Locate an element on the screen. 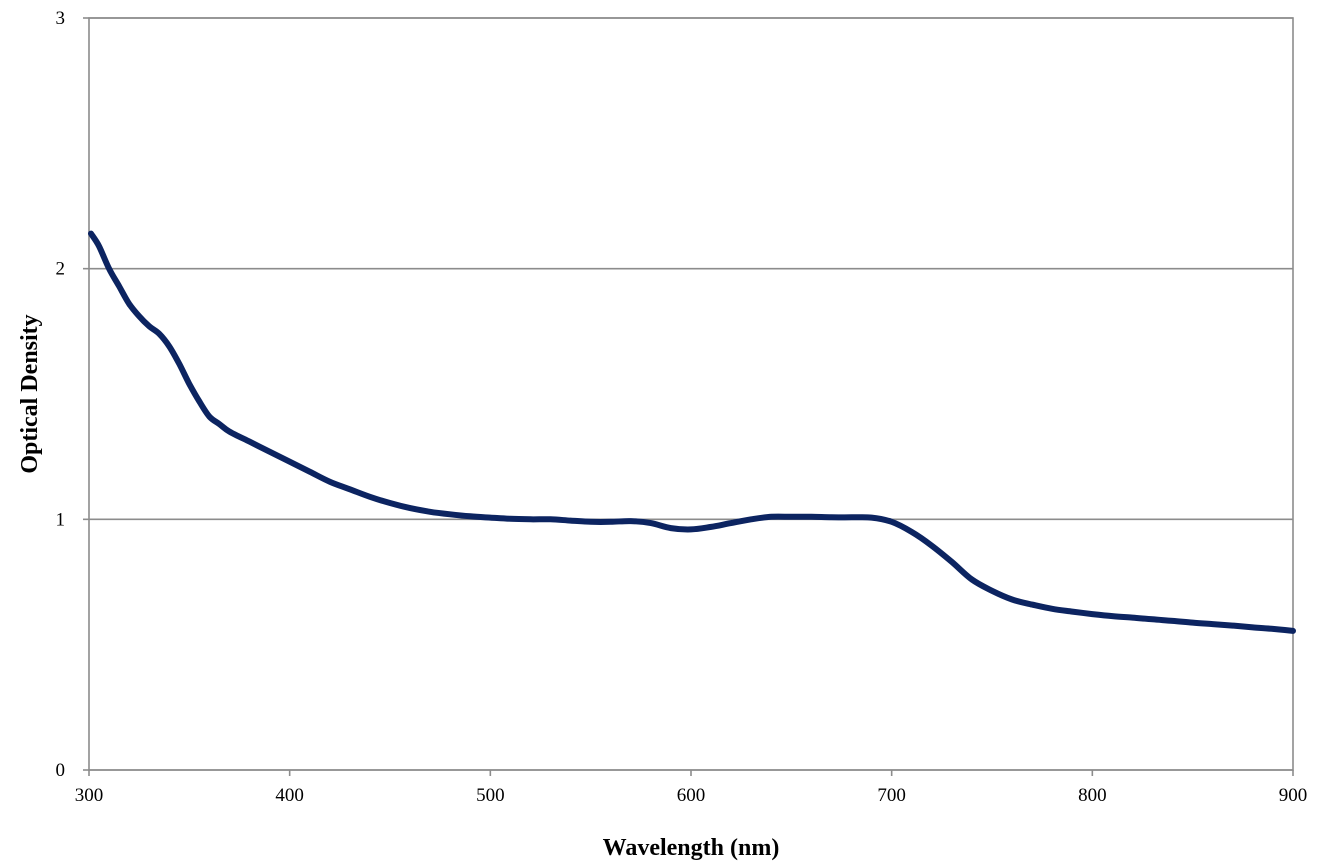 The height and width of the screenshot is (864, 1318). y-tick-label: 3 is located at coordinates (61, 18).